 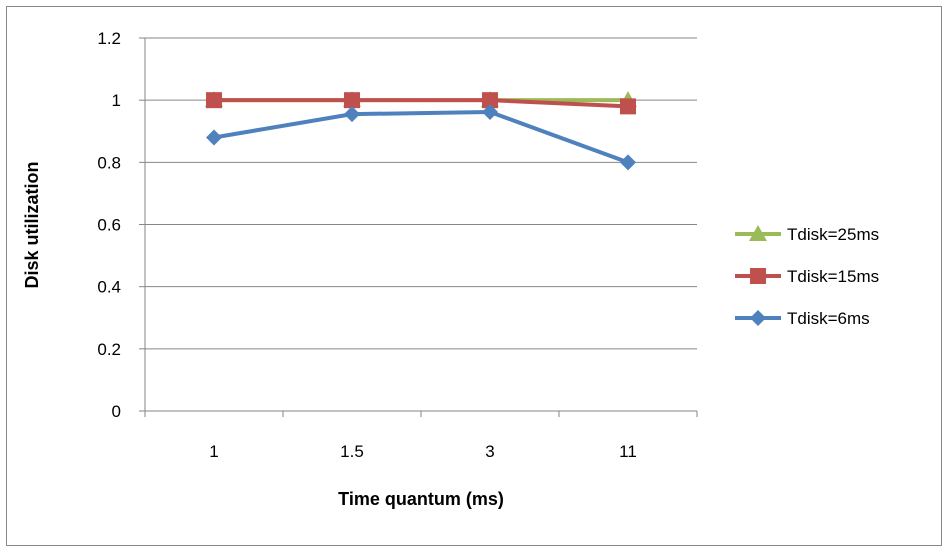 I want to click on x-tick-label-1: 1.5, so click(x=352, y=451).